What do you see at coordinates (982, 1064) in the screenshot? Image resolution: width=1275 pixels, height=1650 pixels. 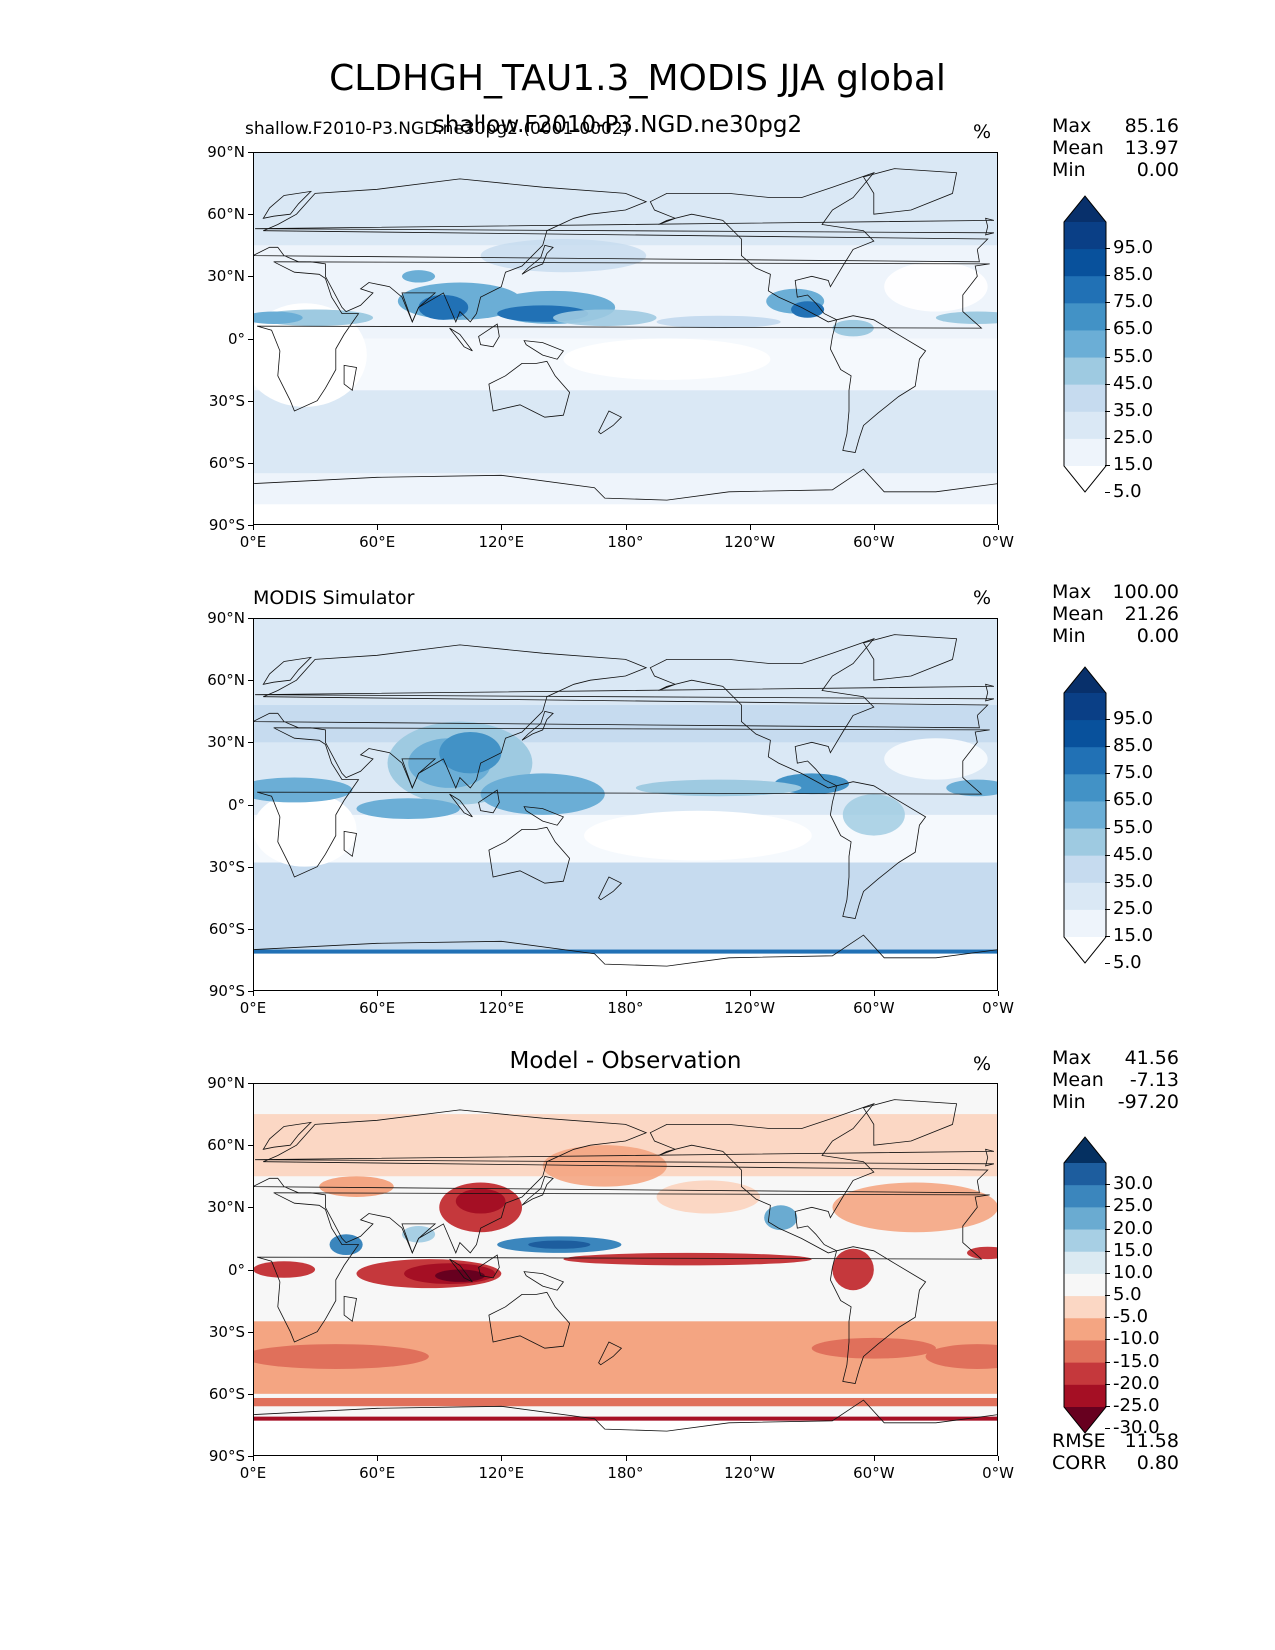 I see `panel-difference-units: %` at bounding box center [982, 1064].